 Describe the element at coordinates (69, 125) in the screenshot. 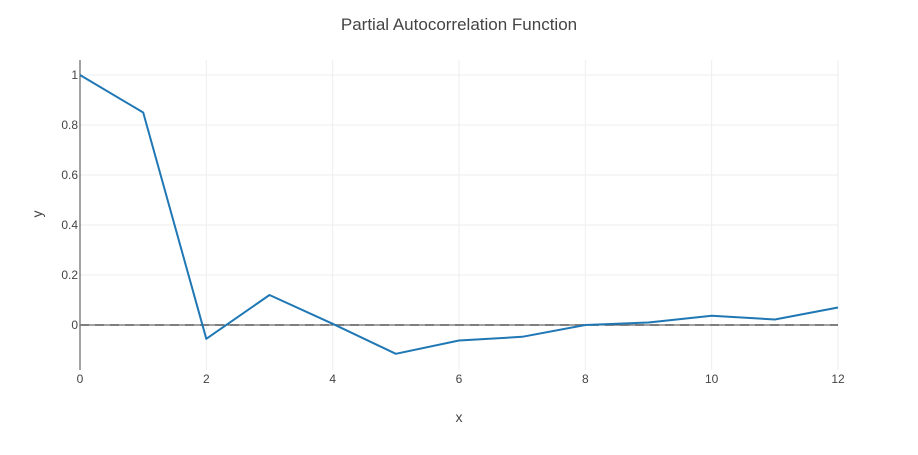

I see `y-tick-label: 0.8` at that location.